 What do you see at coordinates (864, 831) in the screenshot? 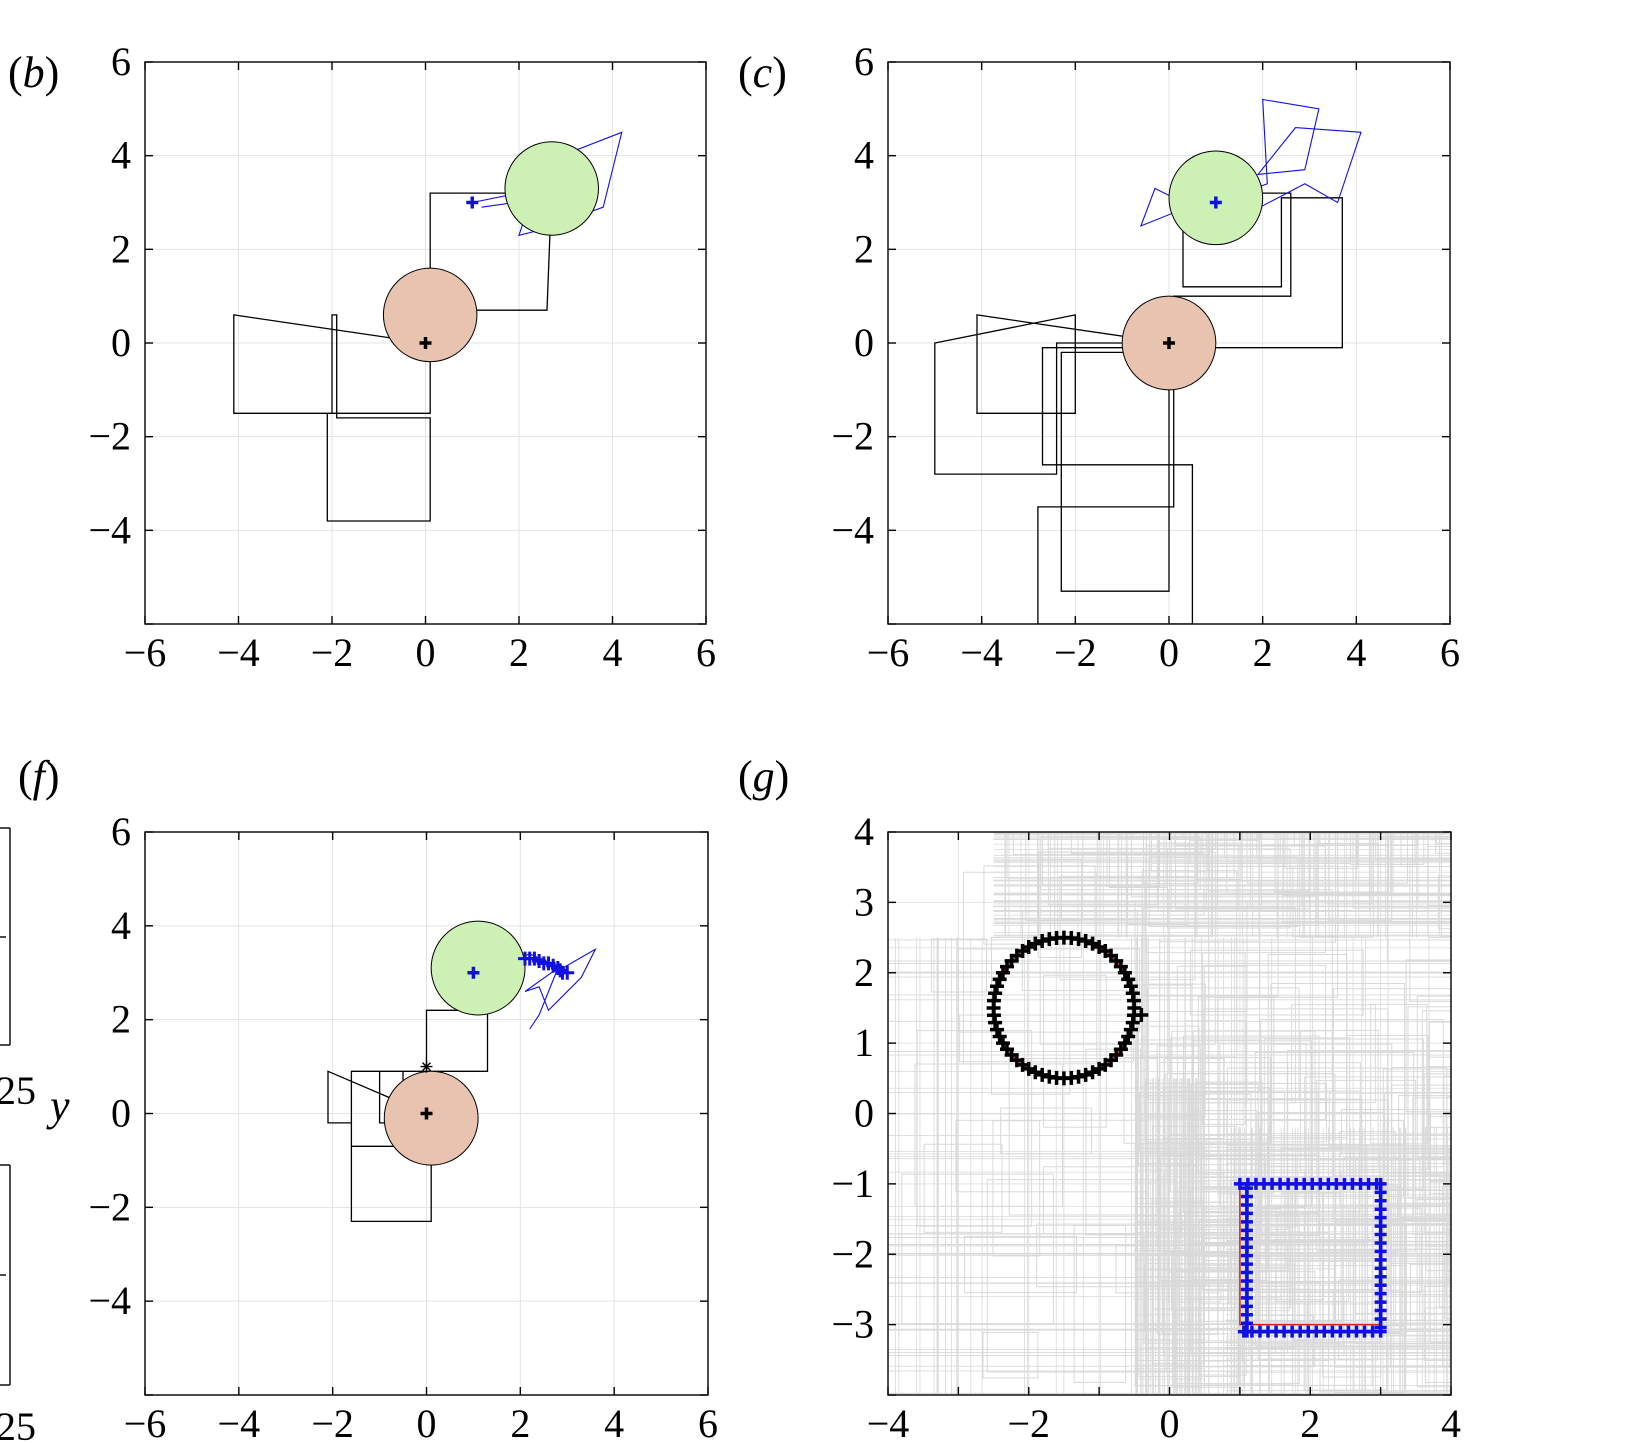
I see `g-ytick-label-0: 4` at bounding box center [864, 831].